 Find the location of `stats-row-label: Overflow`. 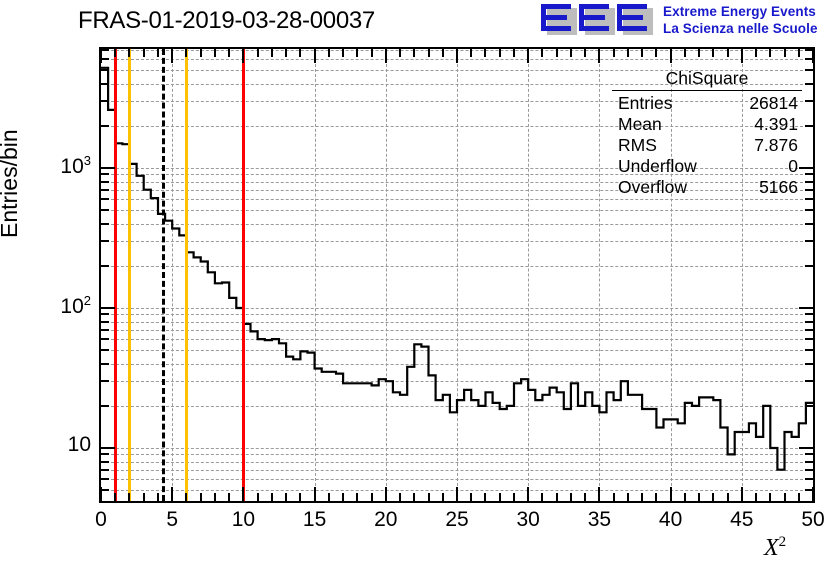

stats-row-label: Overflow is located at coordinates (653, 187).